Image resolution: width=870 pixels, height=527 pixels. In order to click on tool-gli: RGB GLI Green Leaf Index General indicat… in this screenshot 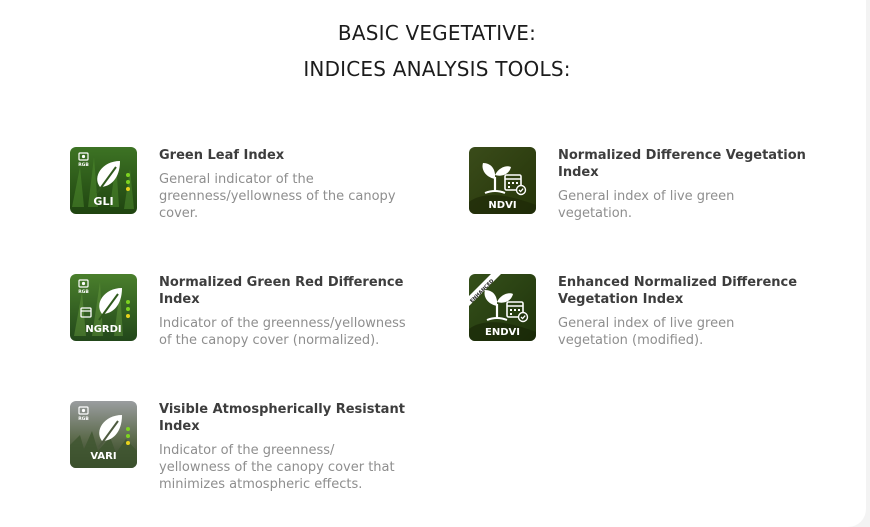, I will do `click(250, 202)`.